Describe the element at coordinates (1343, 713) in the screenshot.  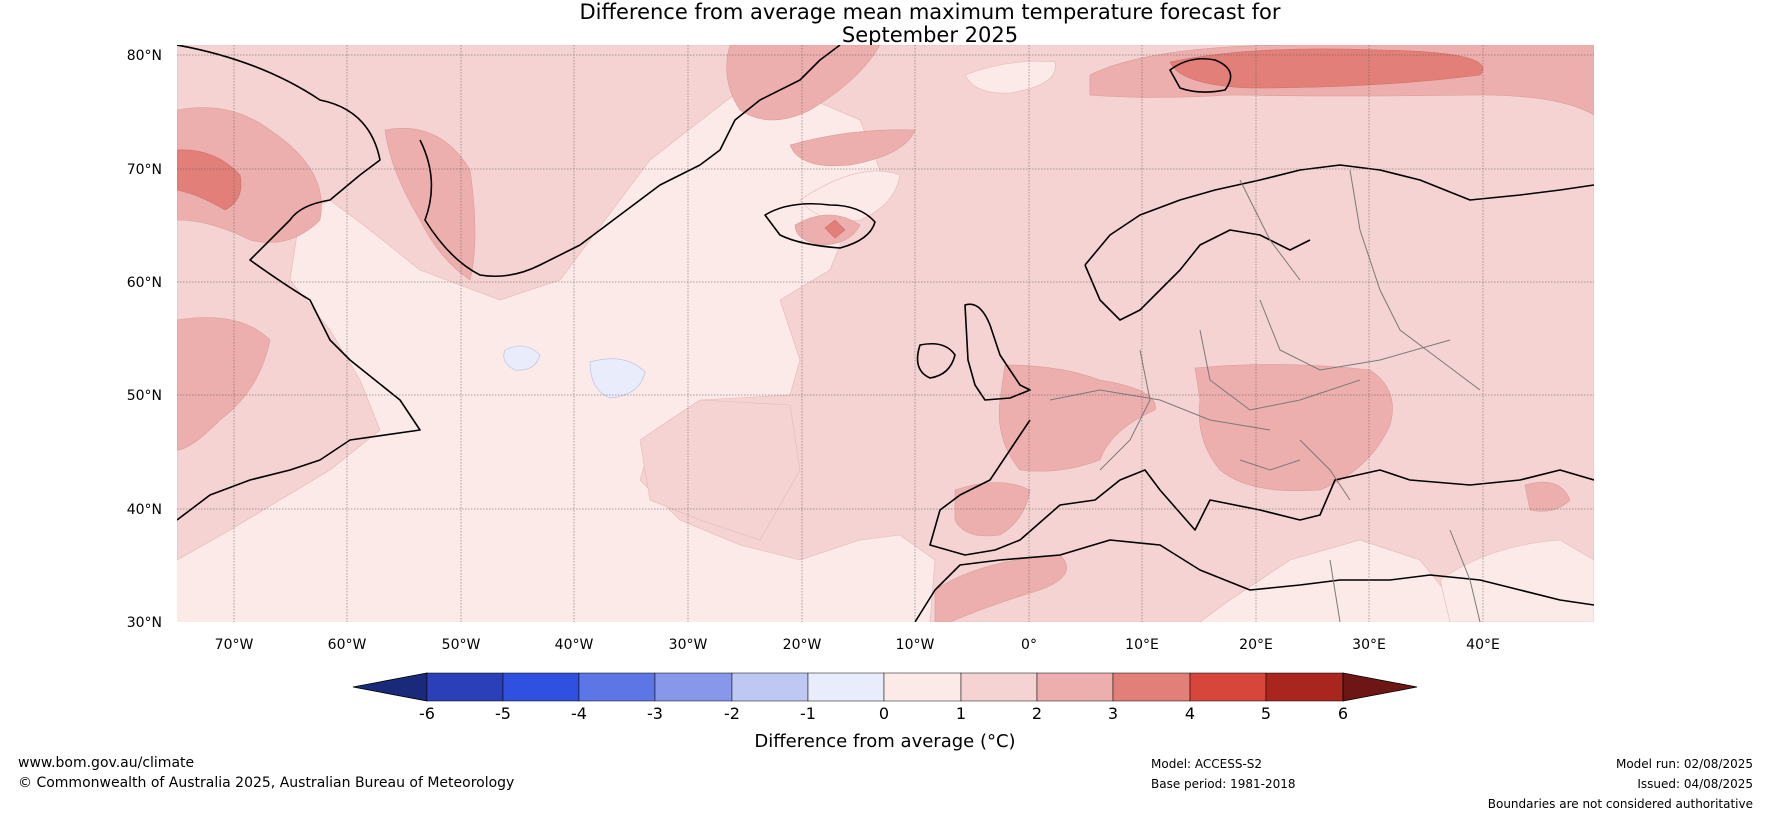
I see `colorbar-tick: 6` at that location.